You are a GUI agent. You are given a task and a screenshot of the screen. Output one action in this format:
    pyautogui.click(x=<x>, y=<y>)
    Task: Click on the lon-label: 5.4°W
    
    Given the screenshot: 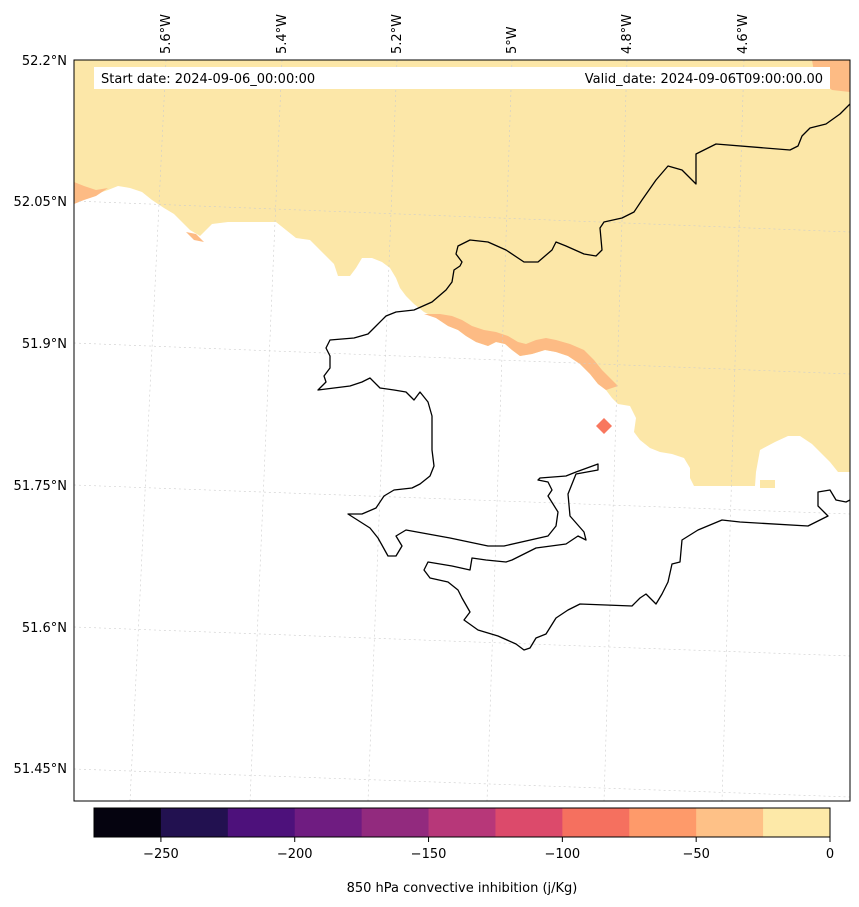 What is the action you would take?
    pyautogui.click(x=282, y=34)
    